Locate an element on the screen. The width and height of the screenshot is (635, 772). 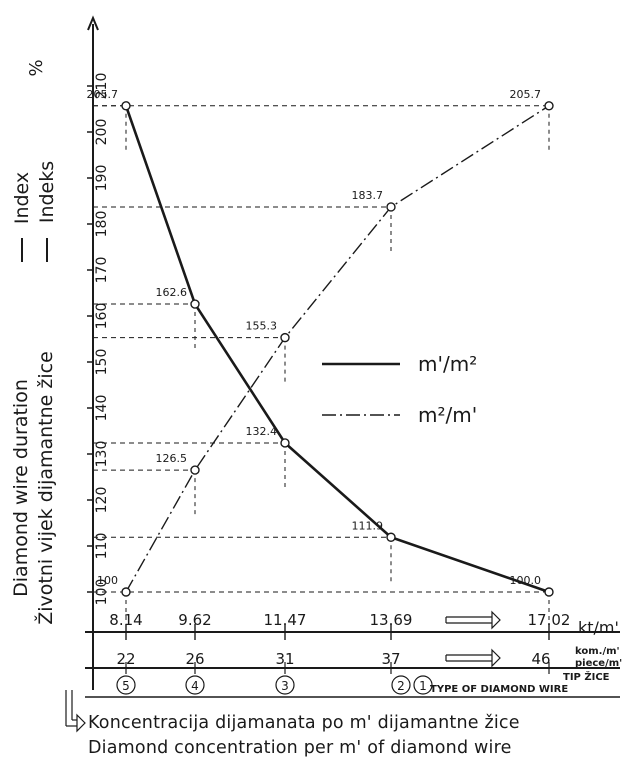
point-s0-p1 is located at coordinates (195, 304).